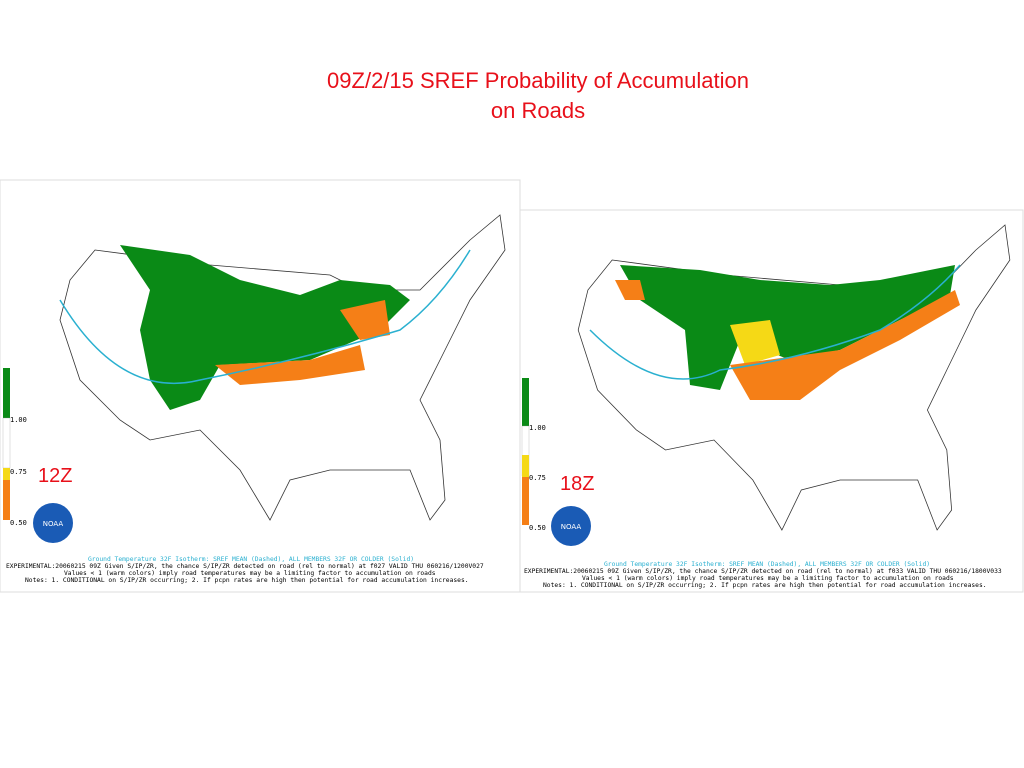  I want to click on panel-label: 12Z, so click(55, 476).